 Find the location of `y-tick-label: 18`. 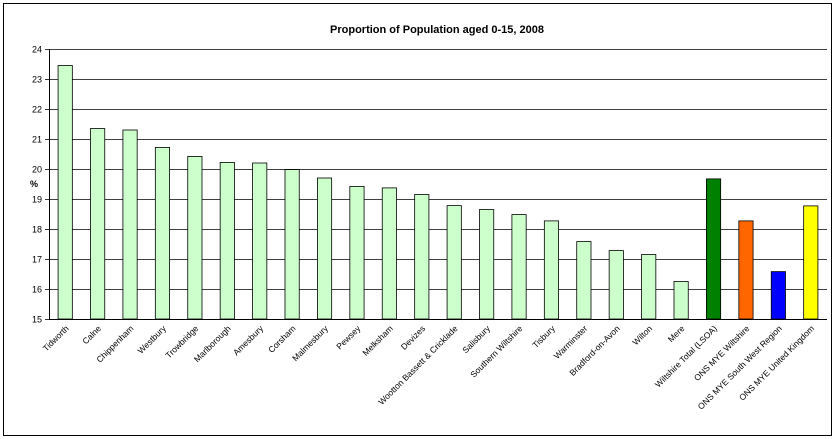

y-tick-label: 18 is located at coordinates (37, 230).